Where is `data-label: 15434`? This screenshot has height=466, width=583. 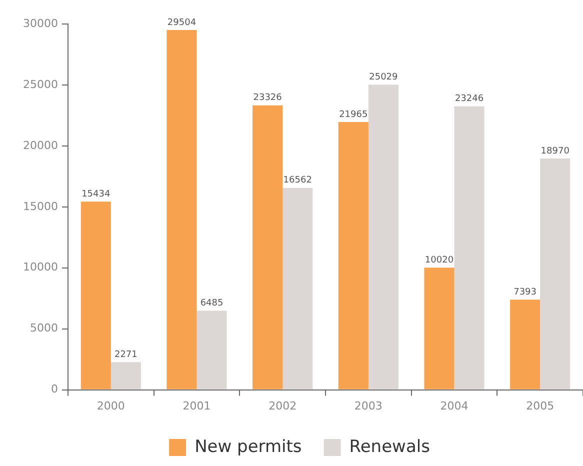
data-label: 15434 is located at coordinates (96, 194).